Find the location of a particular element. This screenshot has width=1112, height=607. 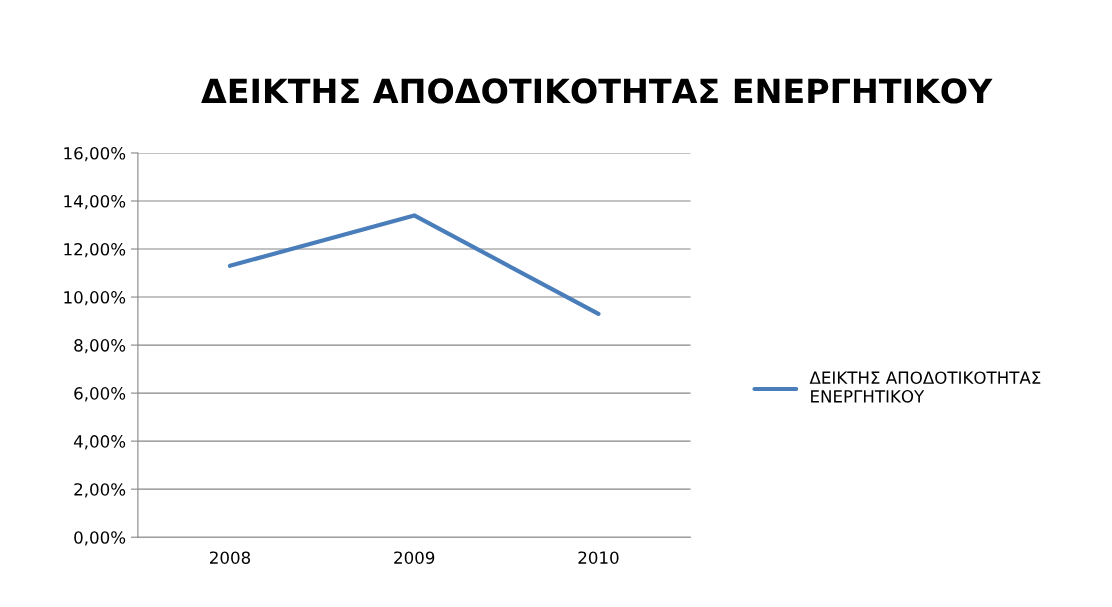

y-tick-label: 6,00% is located at coordinates (100, 394).